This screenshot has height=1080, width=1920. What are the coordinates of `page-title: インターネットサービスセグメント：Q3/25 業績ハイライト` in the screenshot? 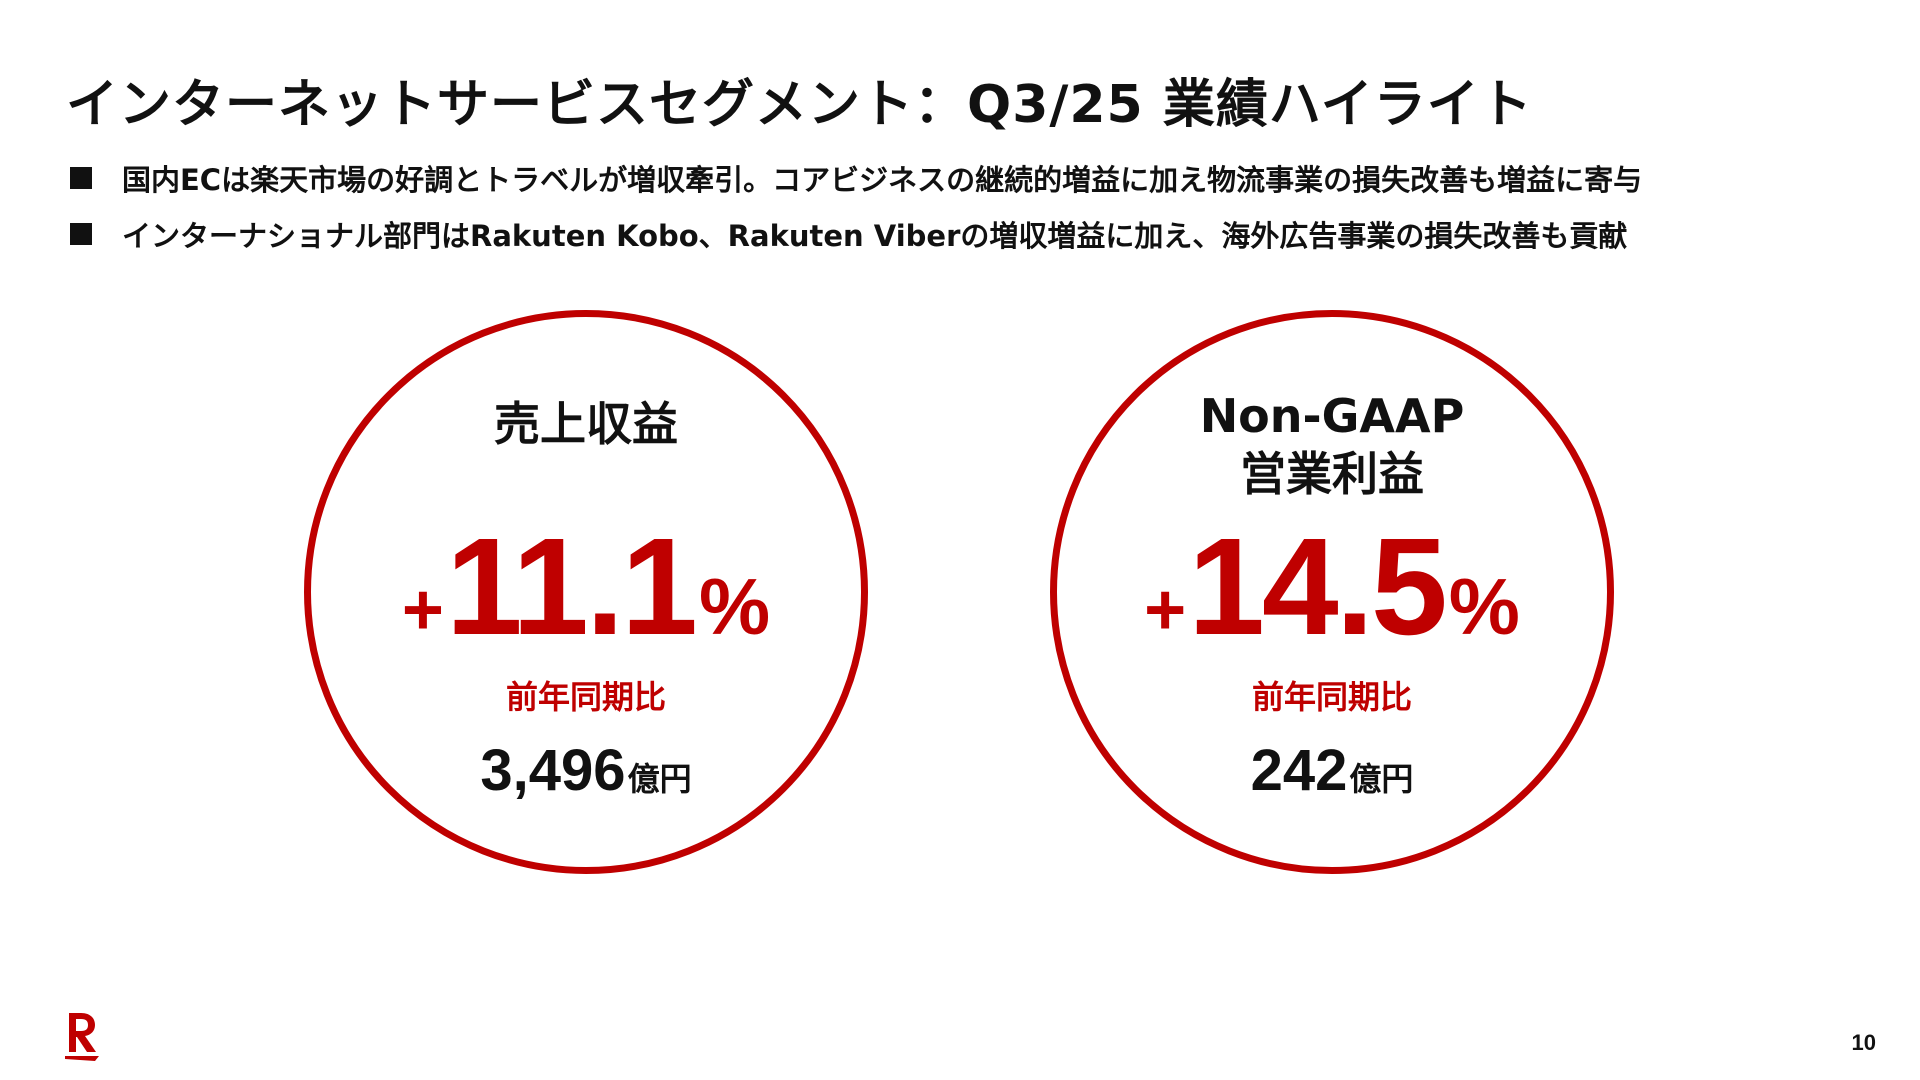 It's located at (799, 105).